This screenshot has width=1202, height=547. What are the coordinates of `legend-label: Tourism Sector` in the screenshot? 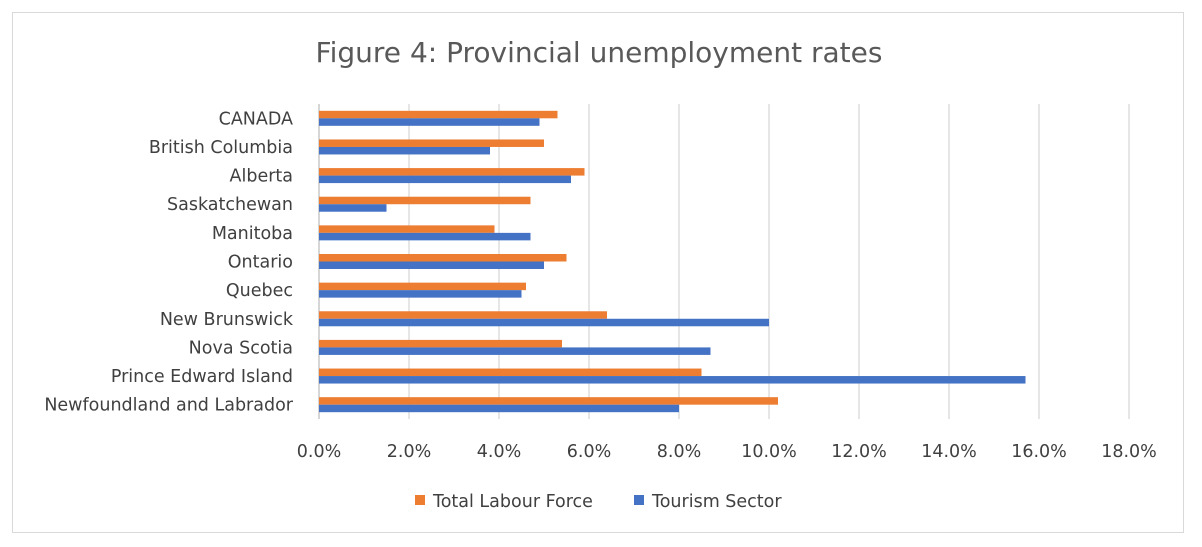 It's located at (716, 502).